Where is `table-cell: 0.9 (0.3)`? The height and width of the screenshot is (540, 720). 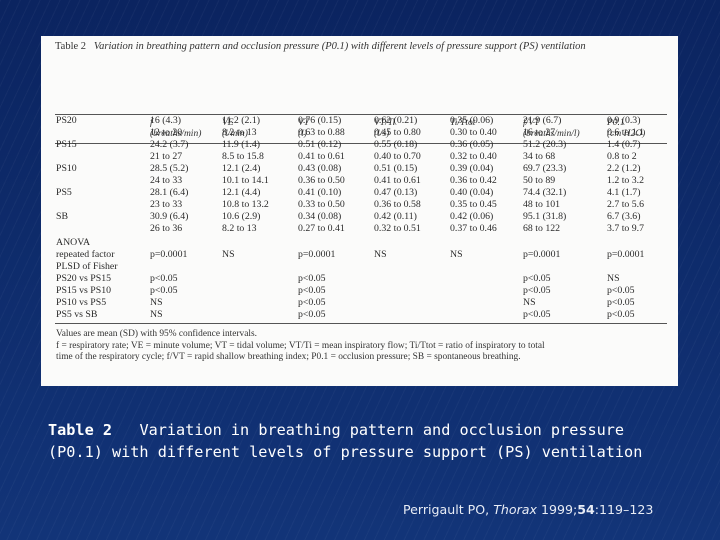
table-cell: 0.9 (0.3) is located at coordinates (624, 120).